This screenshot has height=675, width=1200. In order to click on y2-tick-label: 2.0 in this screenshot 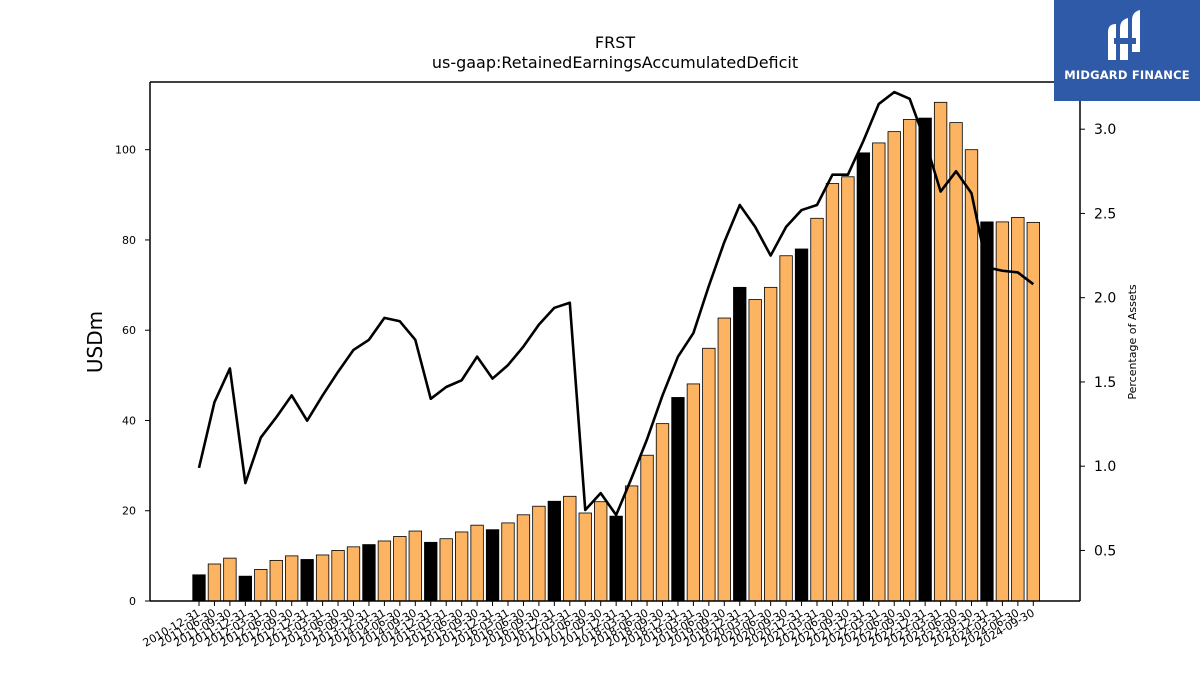, I will do `click(1105, 299)`.